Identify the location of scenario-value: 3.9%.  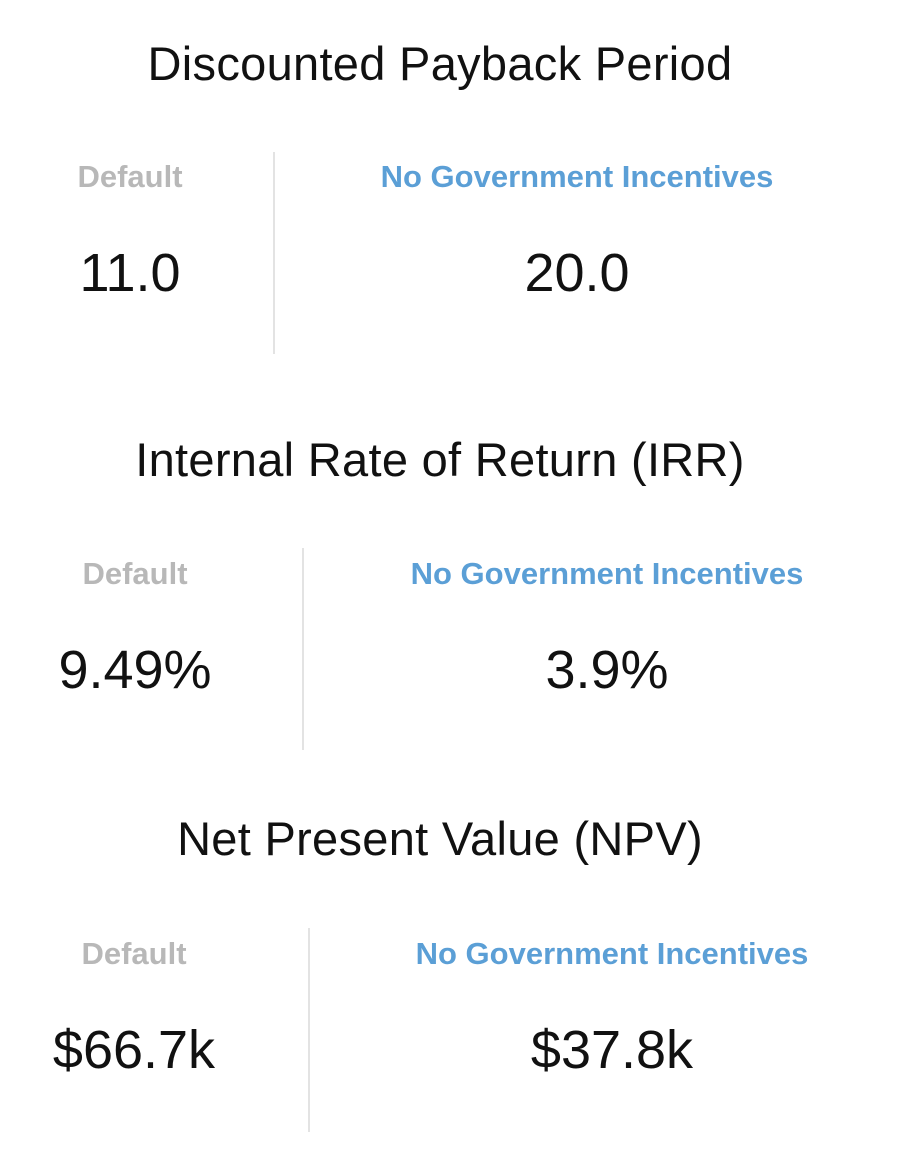
(607, 670).